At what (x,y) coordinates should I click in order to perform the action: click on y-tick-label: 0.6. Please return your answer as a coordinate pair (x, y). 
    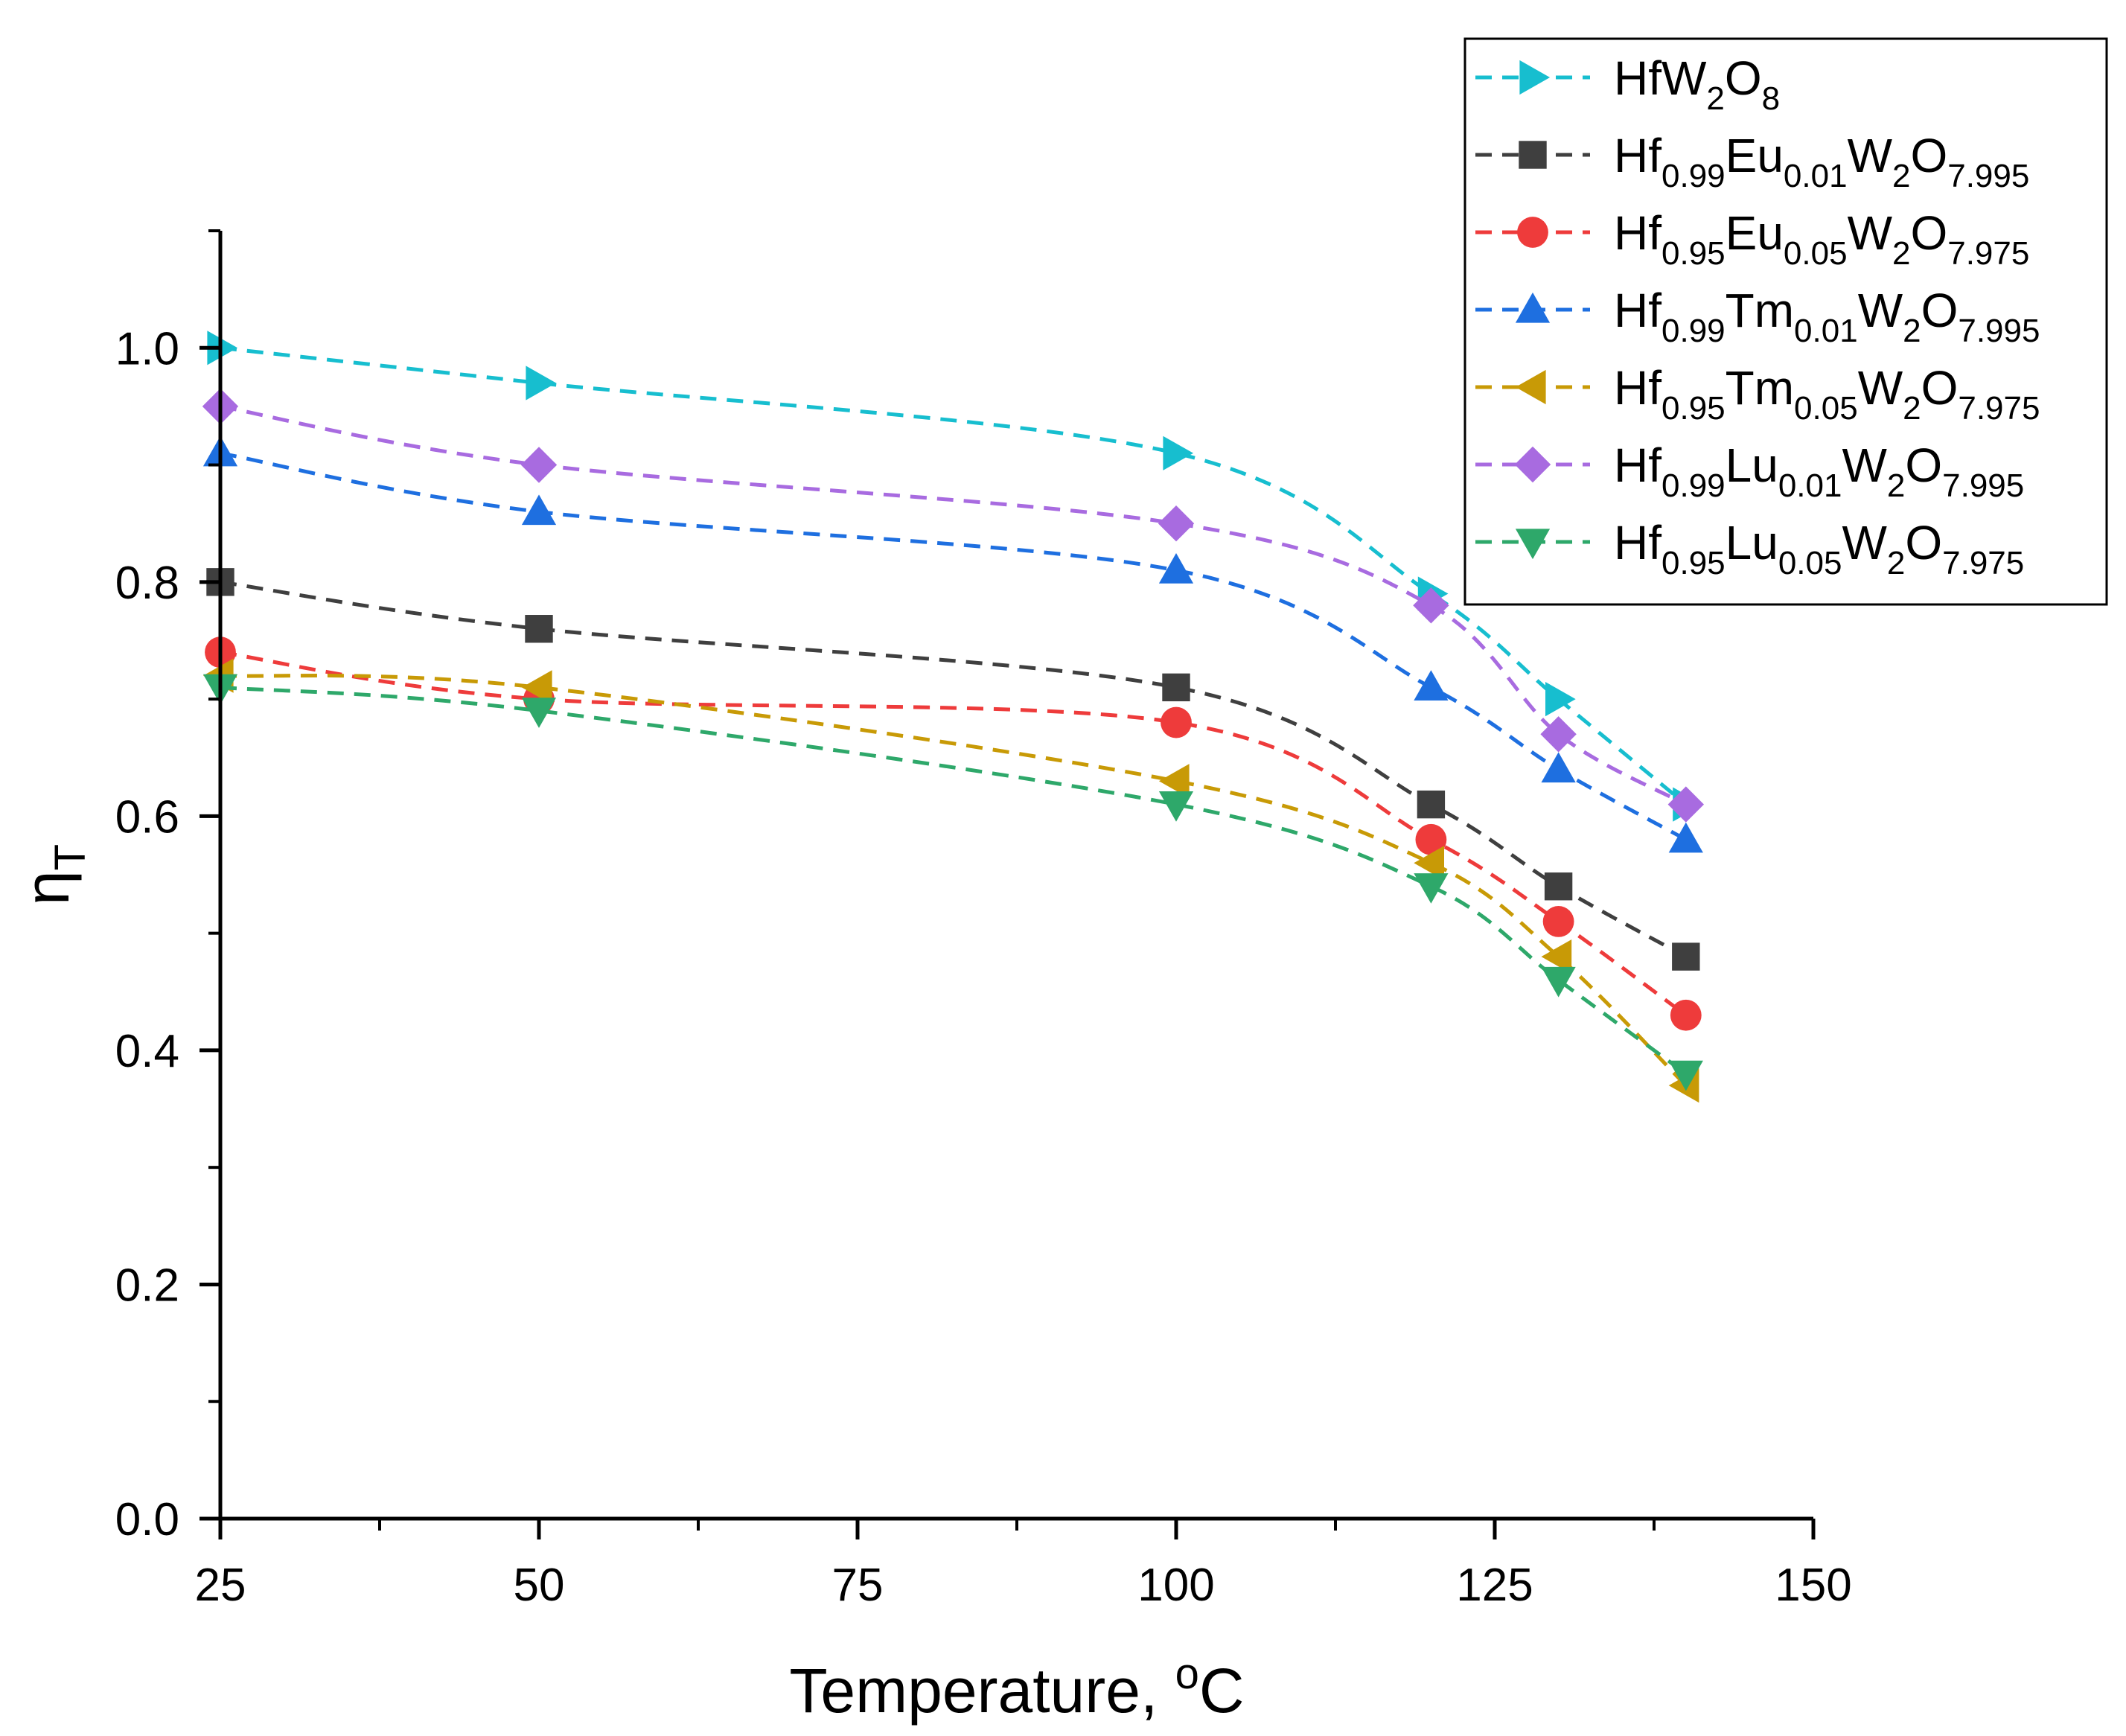
    Looking at the image, I should click on (147, 817).